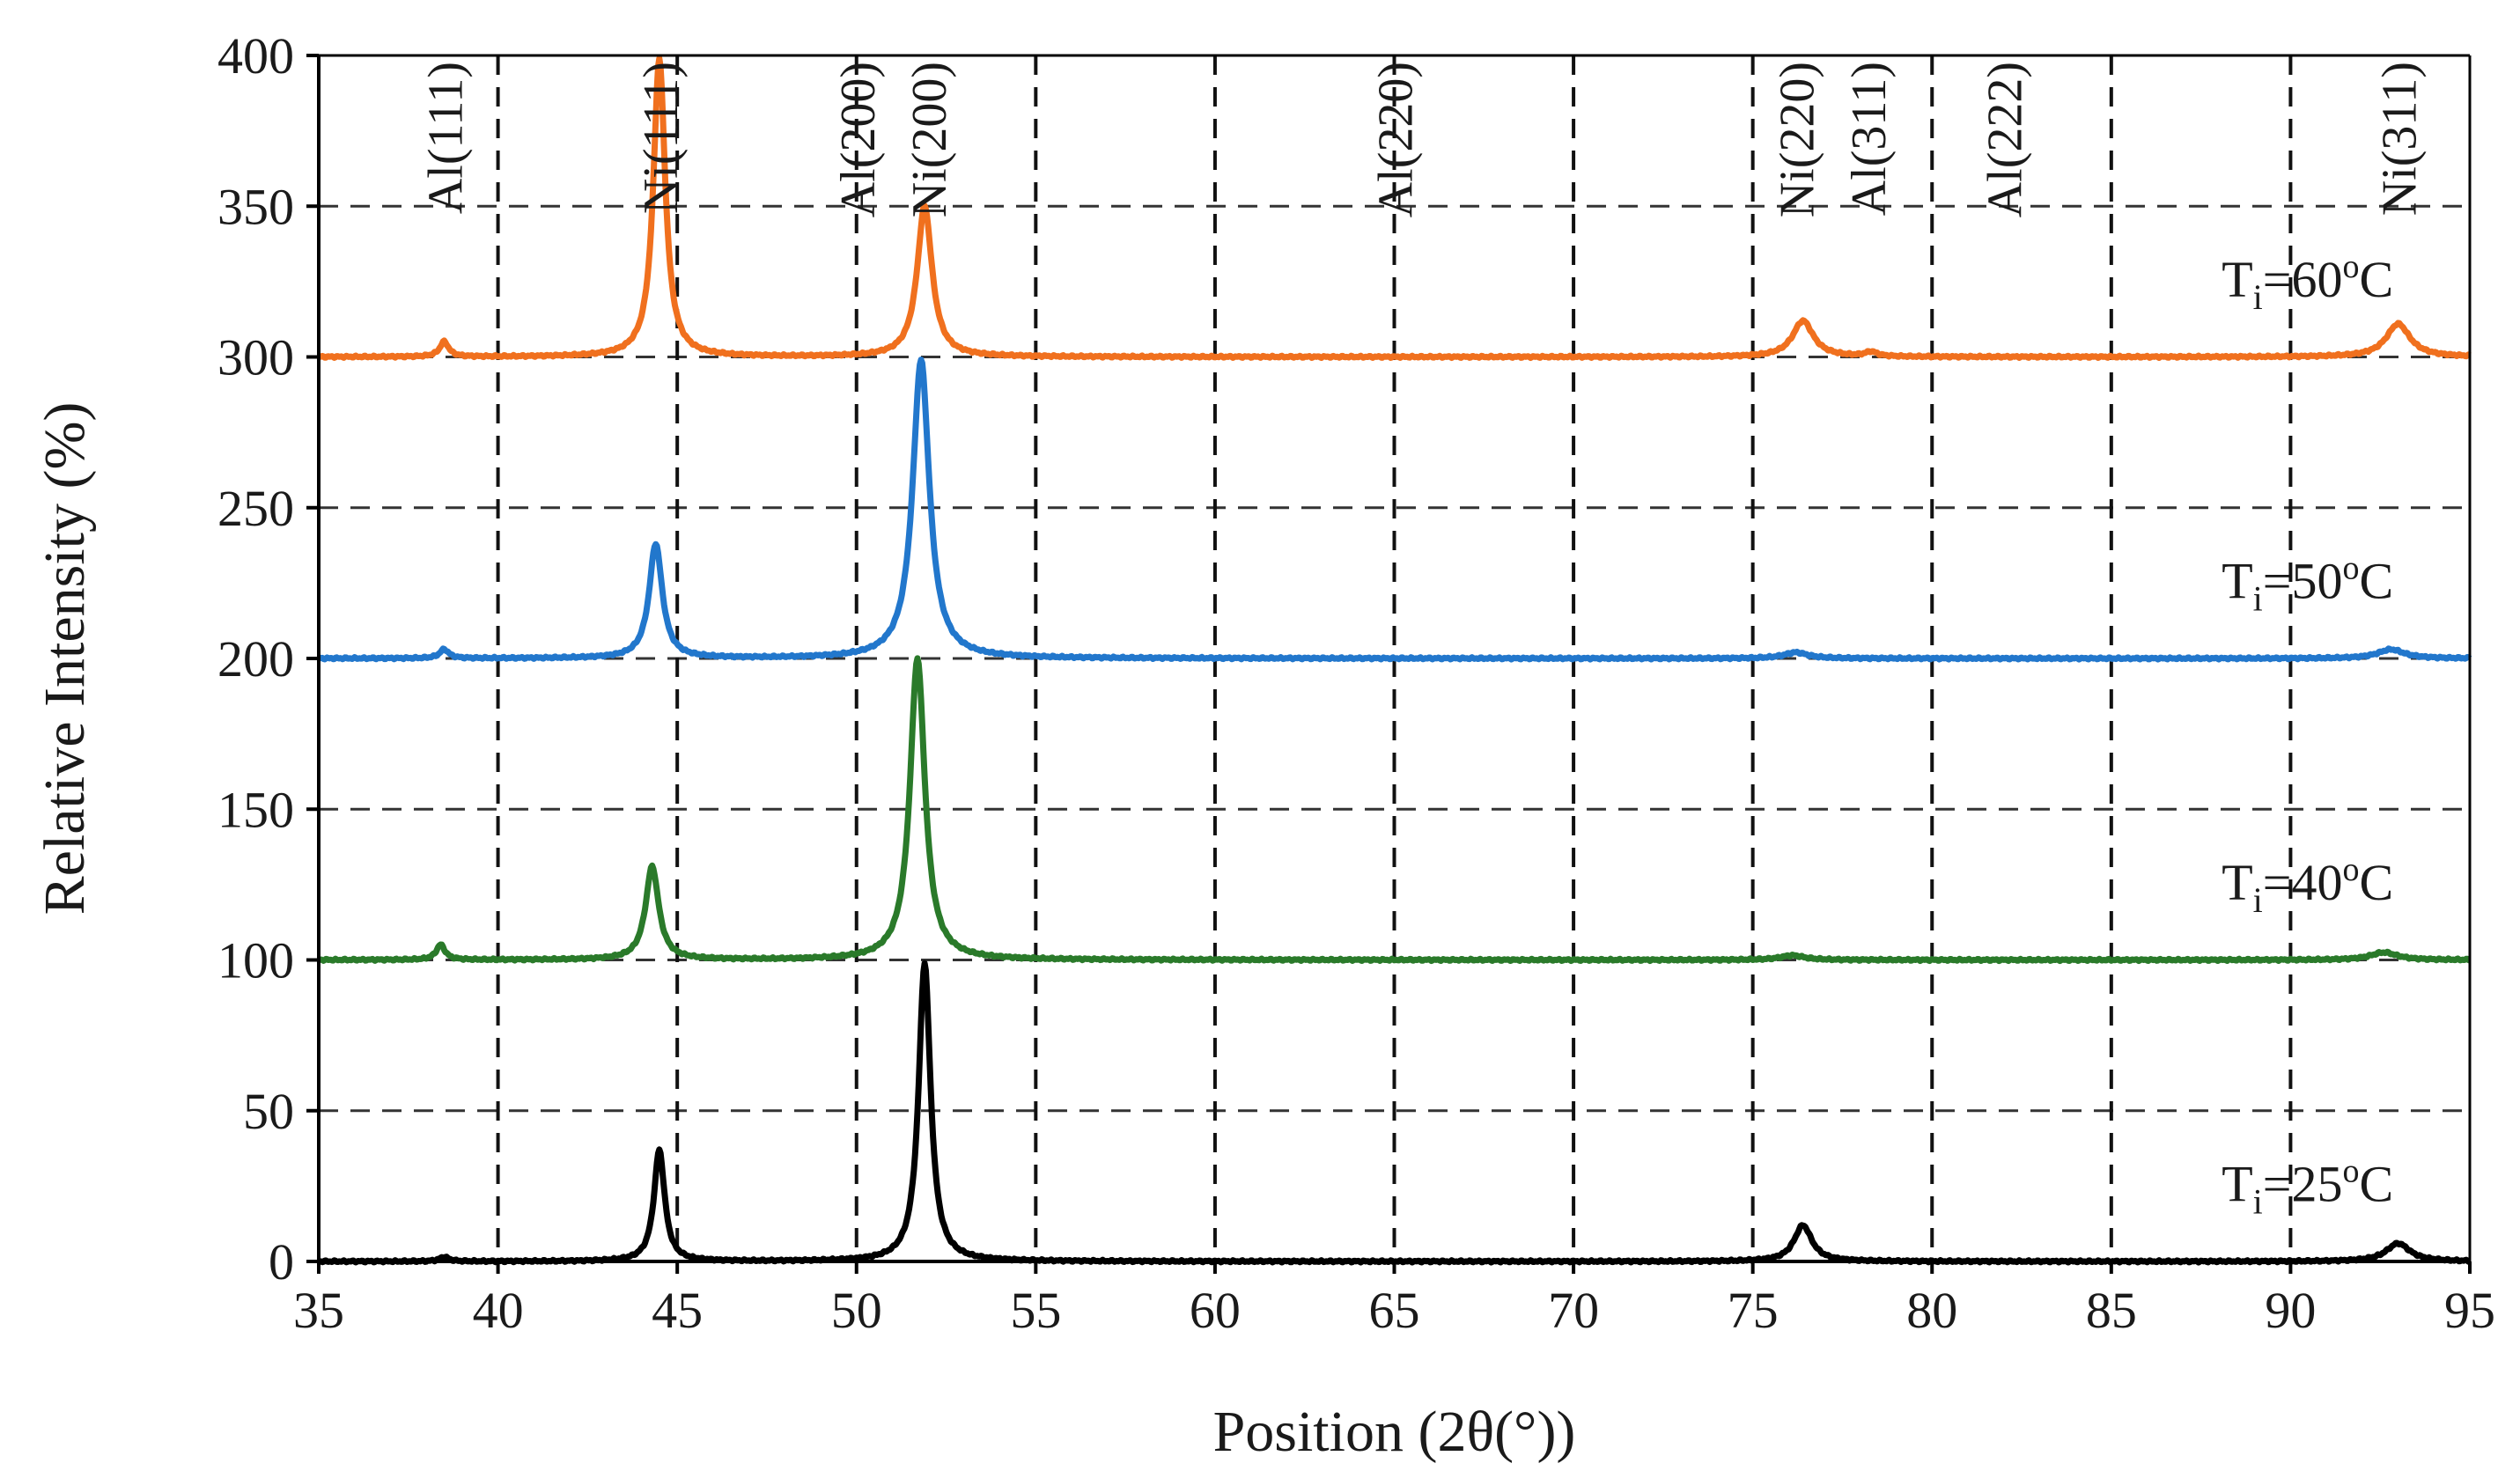 The height and width of the screenshot is (1478, 2520). Describe the element at coordinates (1394, 1432) in the screenshot. I see `x-axis-title: Position (2θ(°))` at that location.